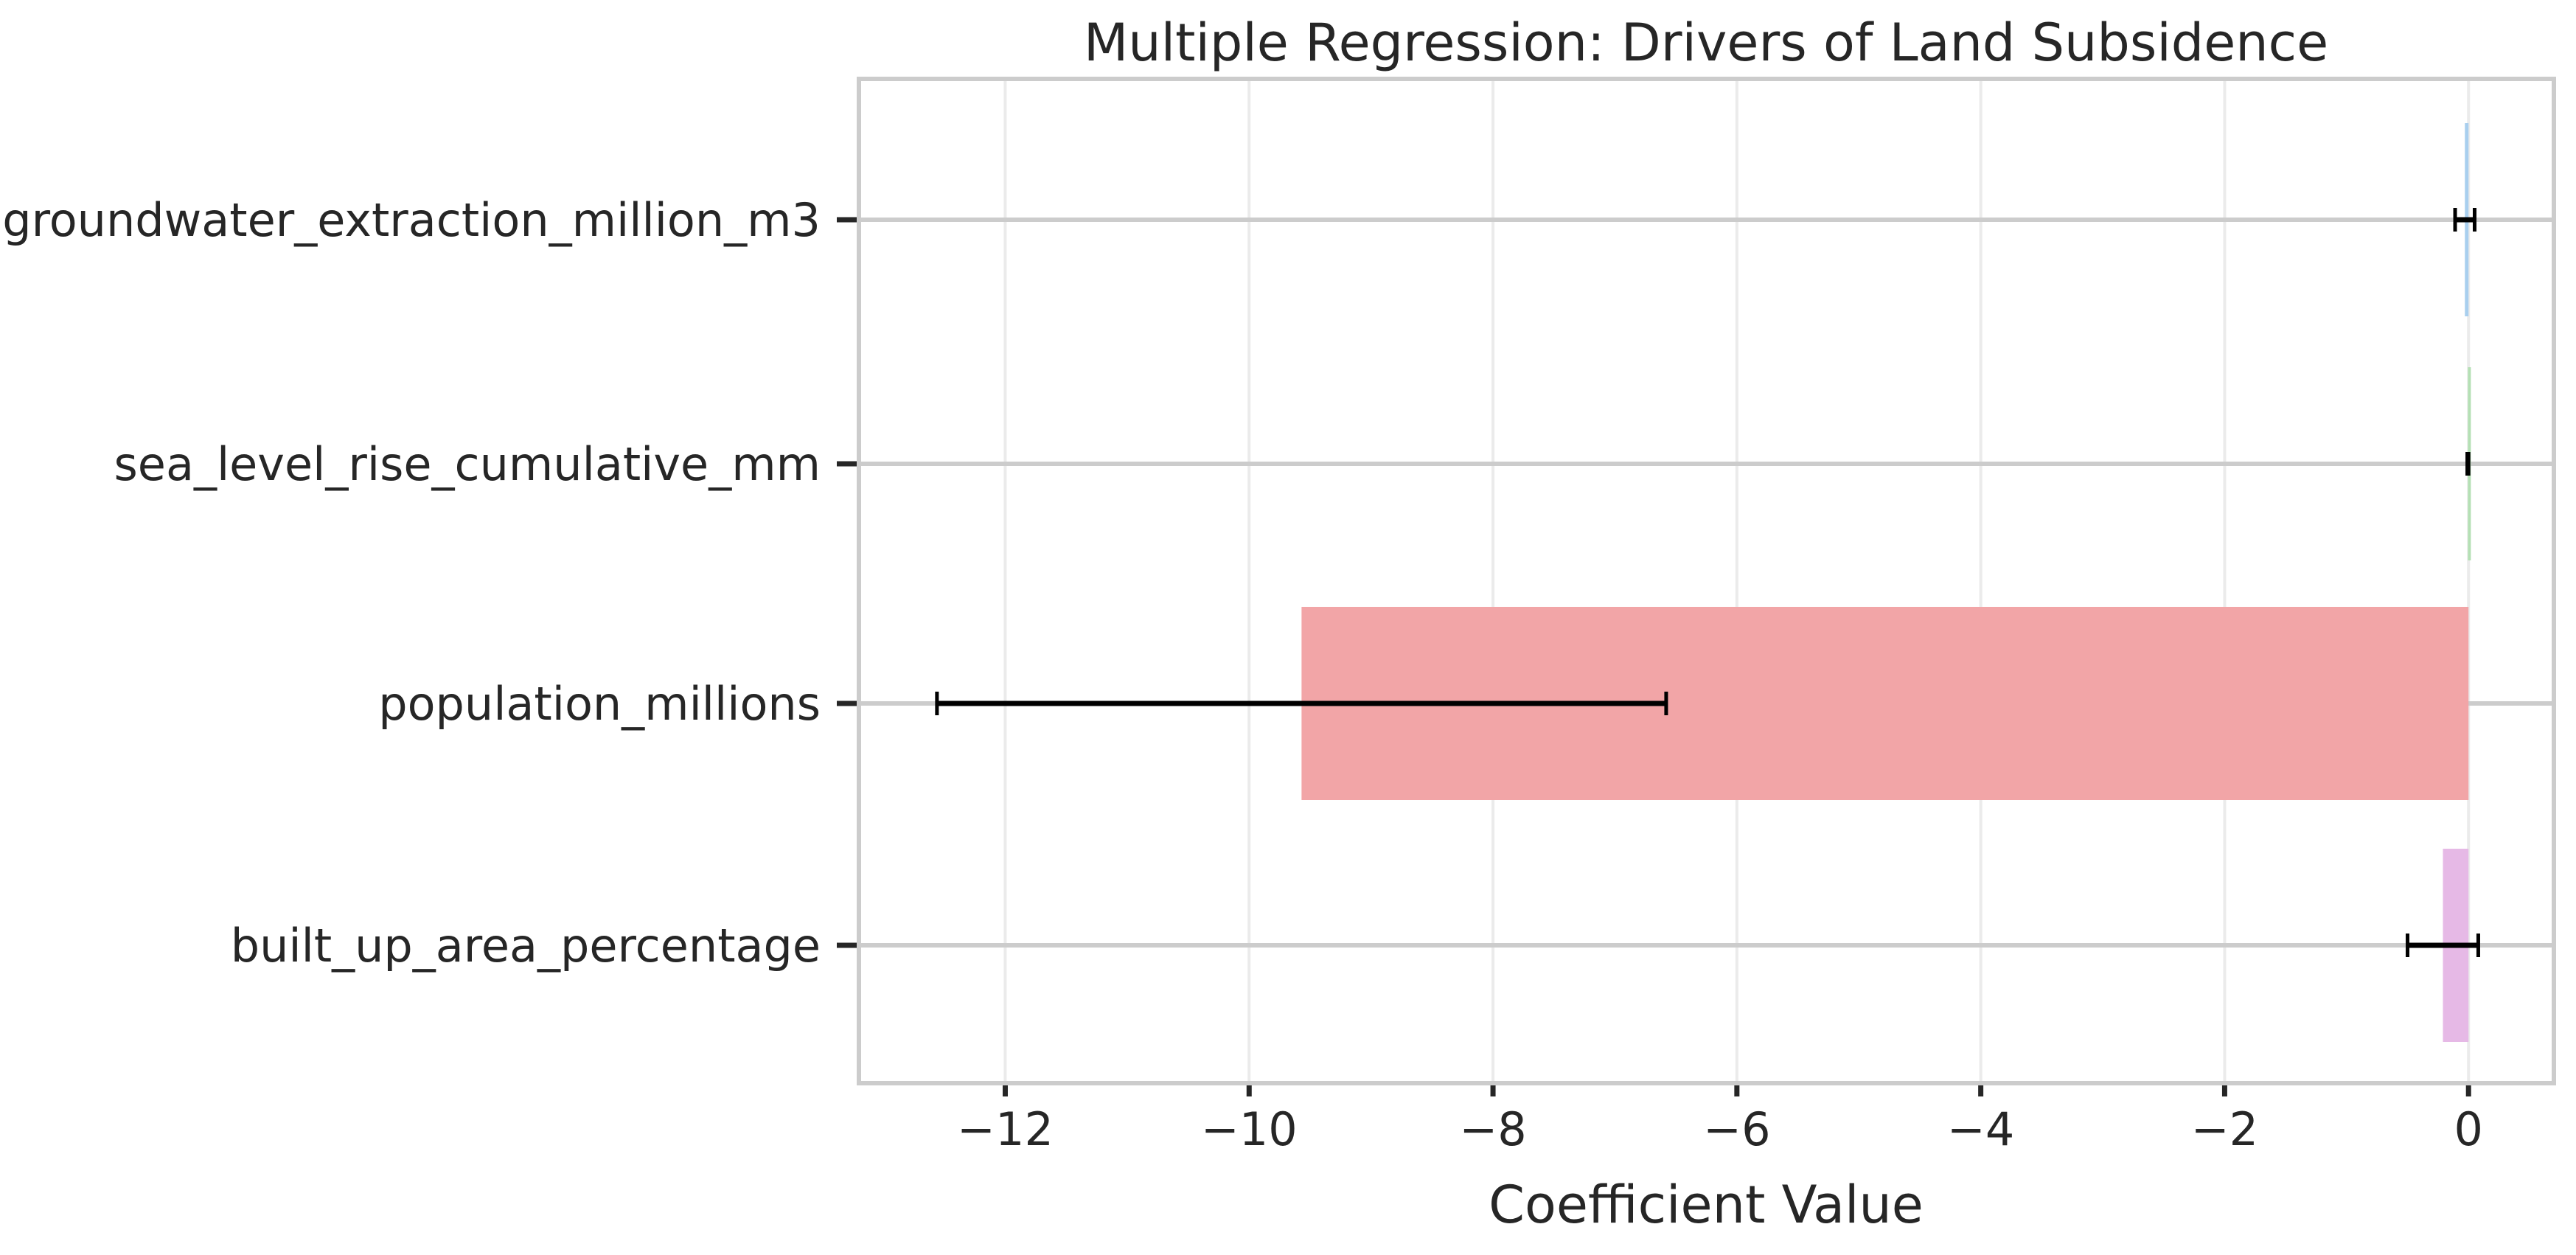  Describe the element at coordinates (412, 220) in the screenshot. I see `y-tick-label: groundwater_extraction_million_m3` at that location.